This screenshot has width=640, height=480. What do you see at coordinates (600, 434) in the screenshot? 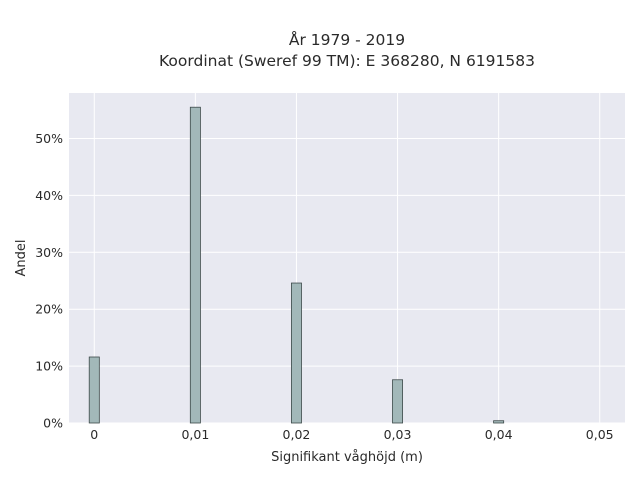
I see `x-tick-label-5: 0,05` at bounding box center [600, 434].